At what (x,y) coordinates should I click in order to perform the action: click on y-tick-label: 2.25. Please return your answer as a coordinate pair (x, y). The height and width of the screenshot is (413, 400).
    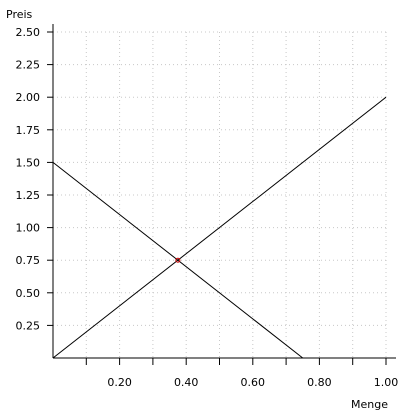
    Looking at the image, I should click on (28, 65).